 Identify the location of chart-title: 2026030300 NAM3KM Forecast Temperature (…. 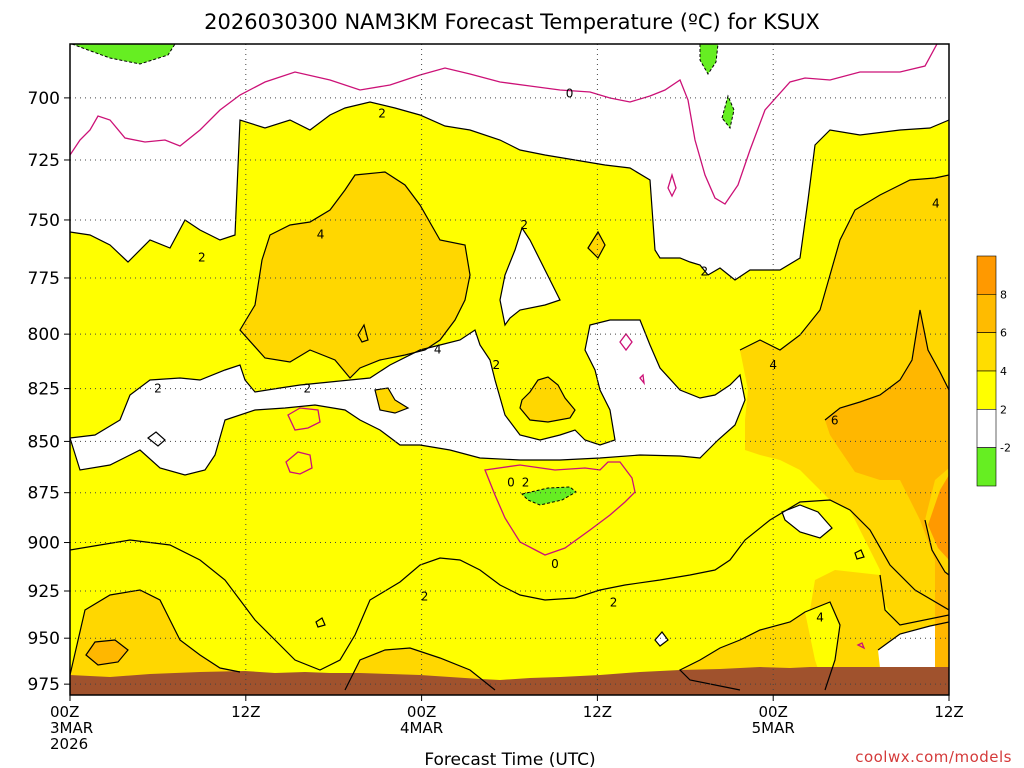
(512, 22).